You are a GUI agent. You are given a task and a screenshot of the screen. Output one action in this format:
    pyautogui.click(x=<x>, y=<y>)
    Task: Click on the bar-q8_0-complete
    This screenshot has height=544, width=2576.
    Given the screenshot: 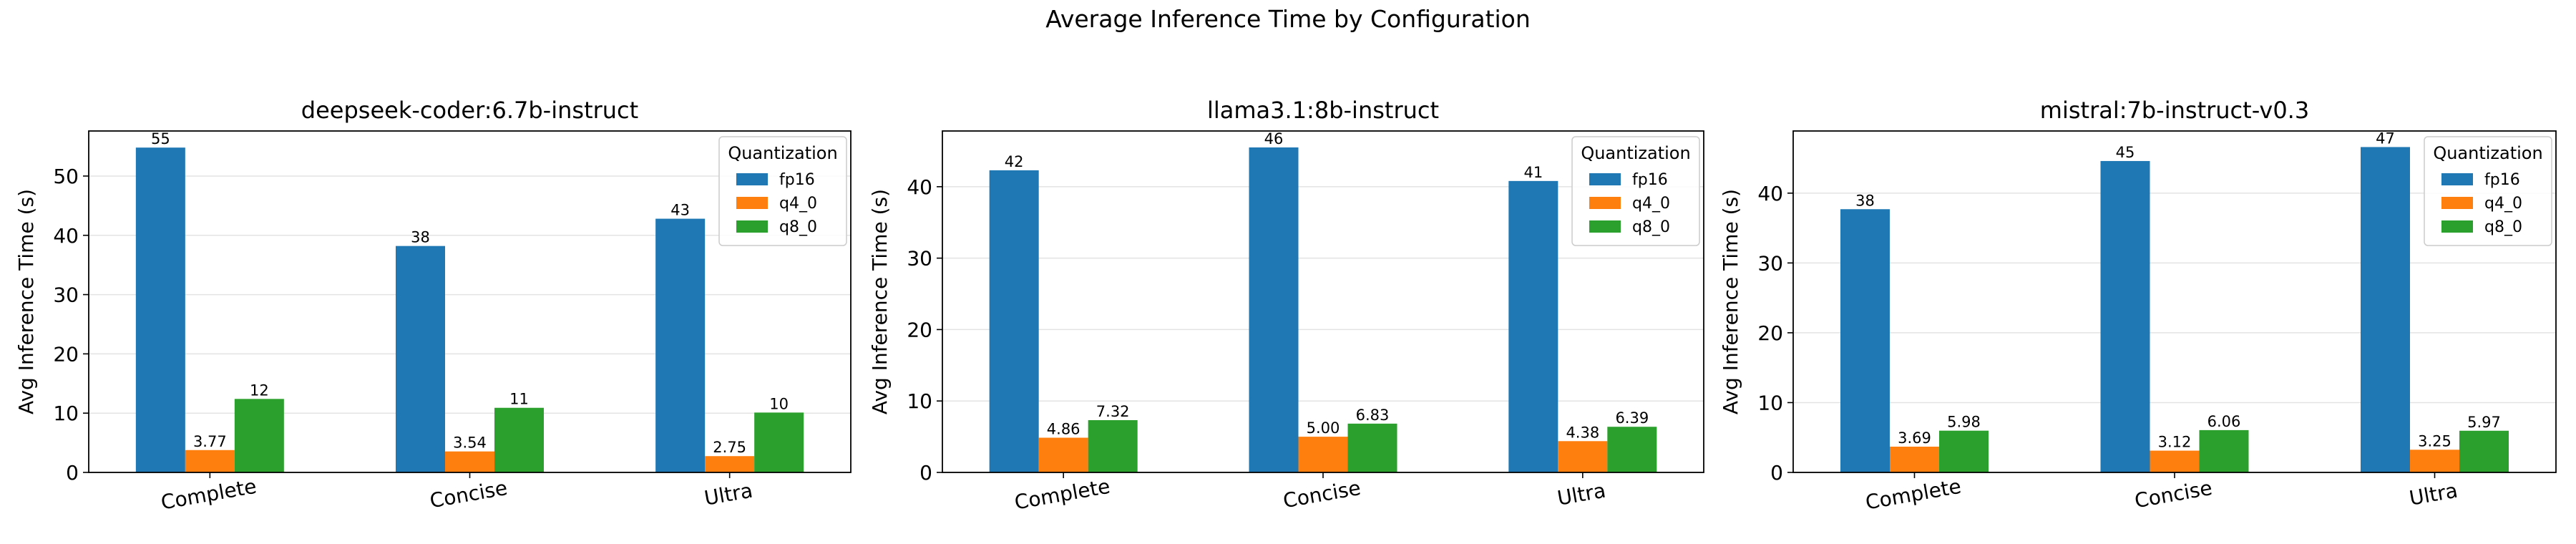 What is the action you would take?
    pyautogui.click(x=1963, y=451)
    